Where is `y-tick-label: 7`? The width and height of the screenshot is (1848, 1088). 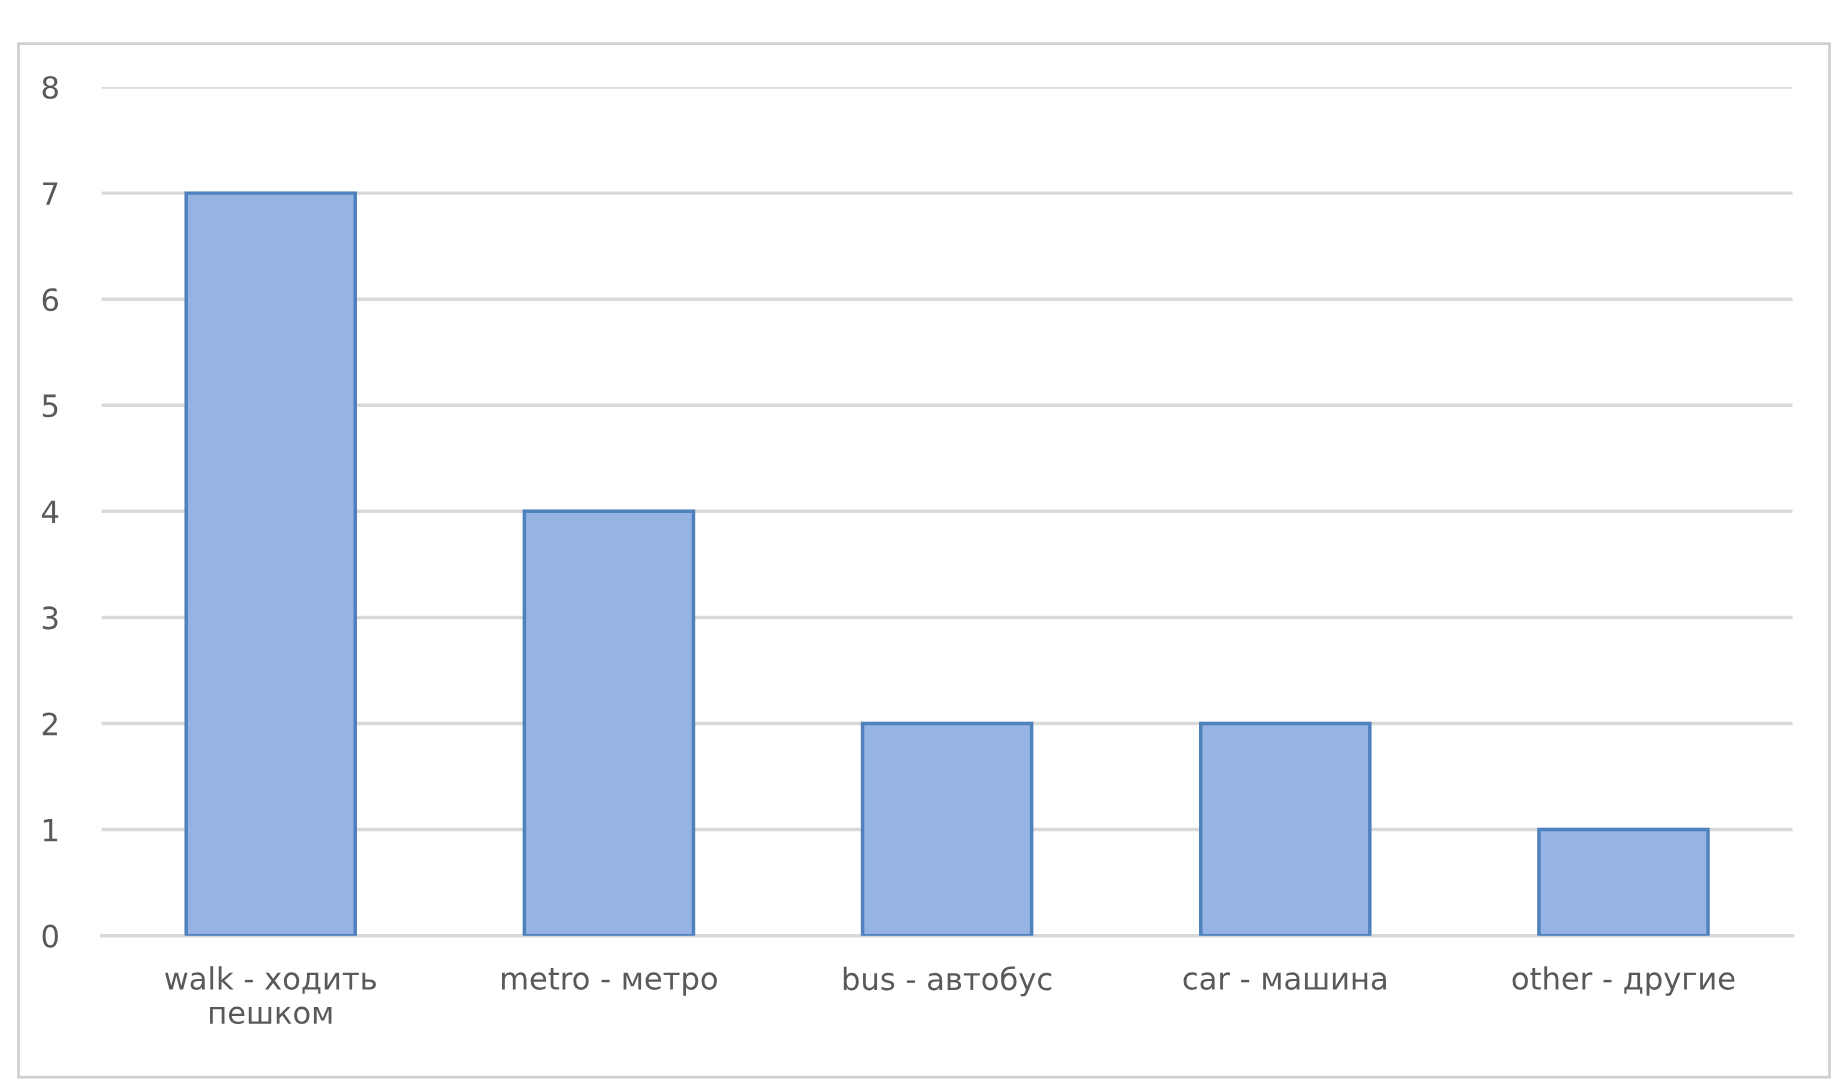
y-tick-label: 7 is located at coordinates (50, 193).